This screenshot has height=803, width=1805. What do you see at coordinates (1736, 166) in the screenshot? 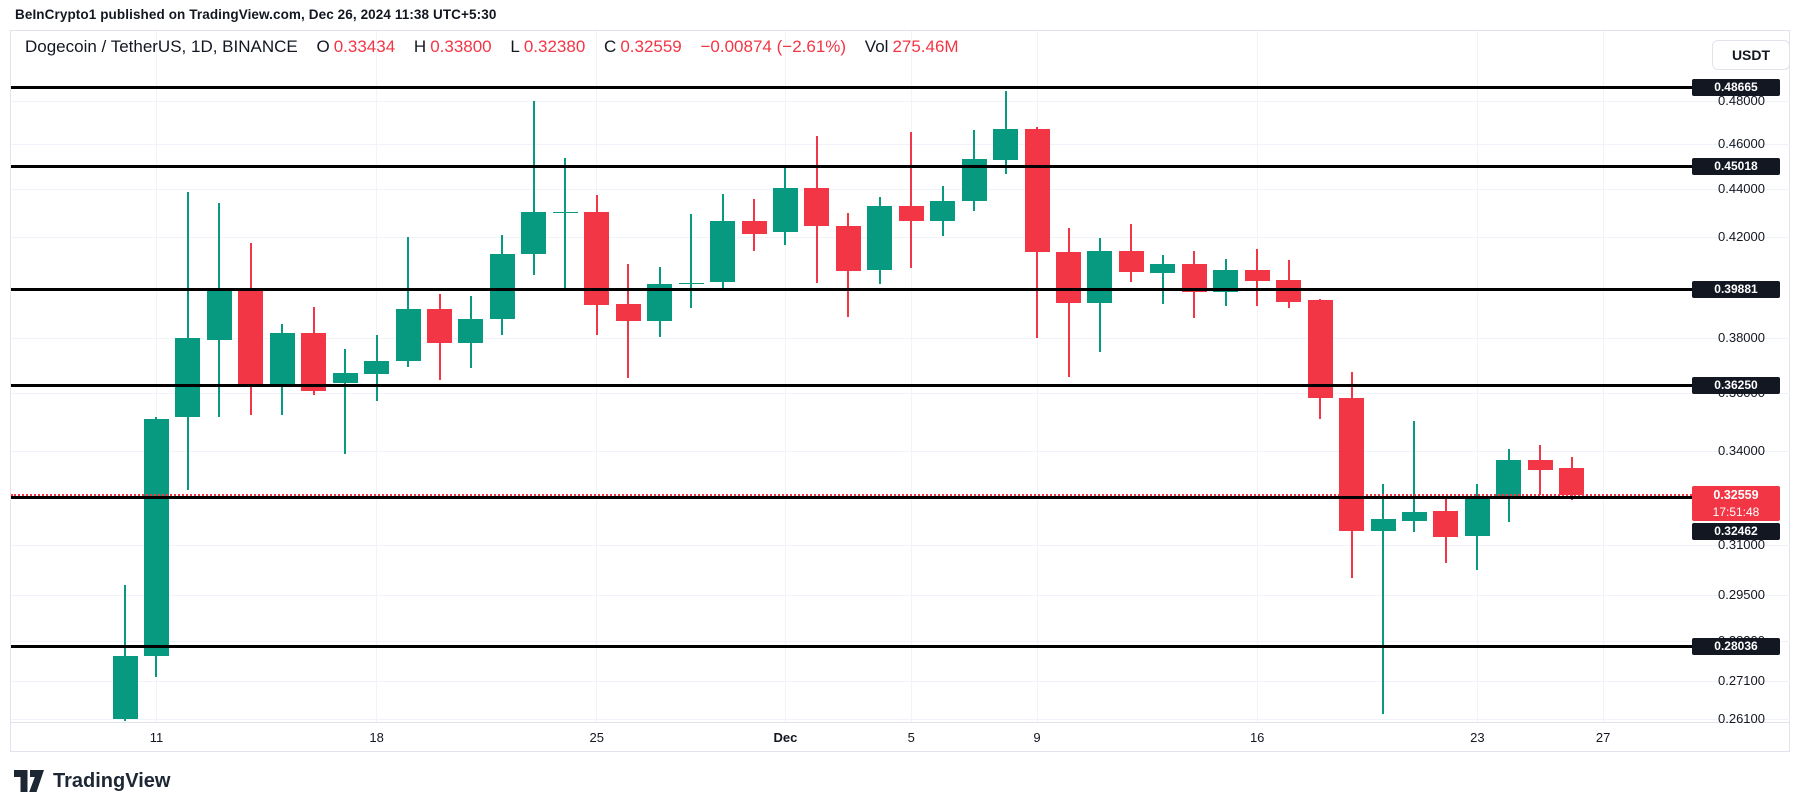
I see `price-level-badge: 0.45018` at bounding box center [1736, 166].